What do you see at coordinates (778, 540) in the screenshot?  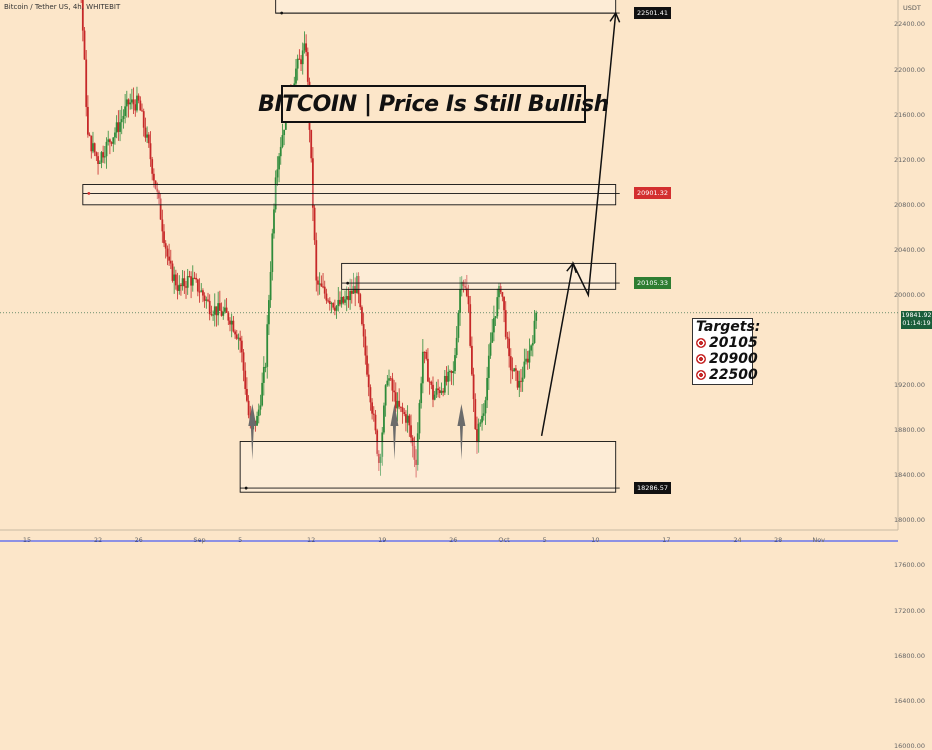 I see `date-tick-label: 28` at bounding box center [778, 540].